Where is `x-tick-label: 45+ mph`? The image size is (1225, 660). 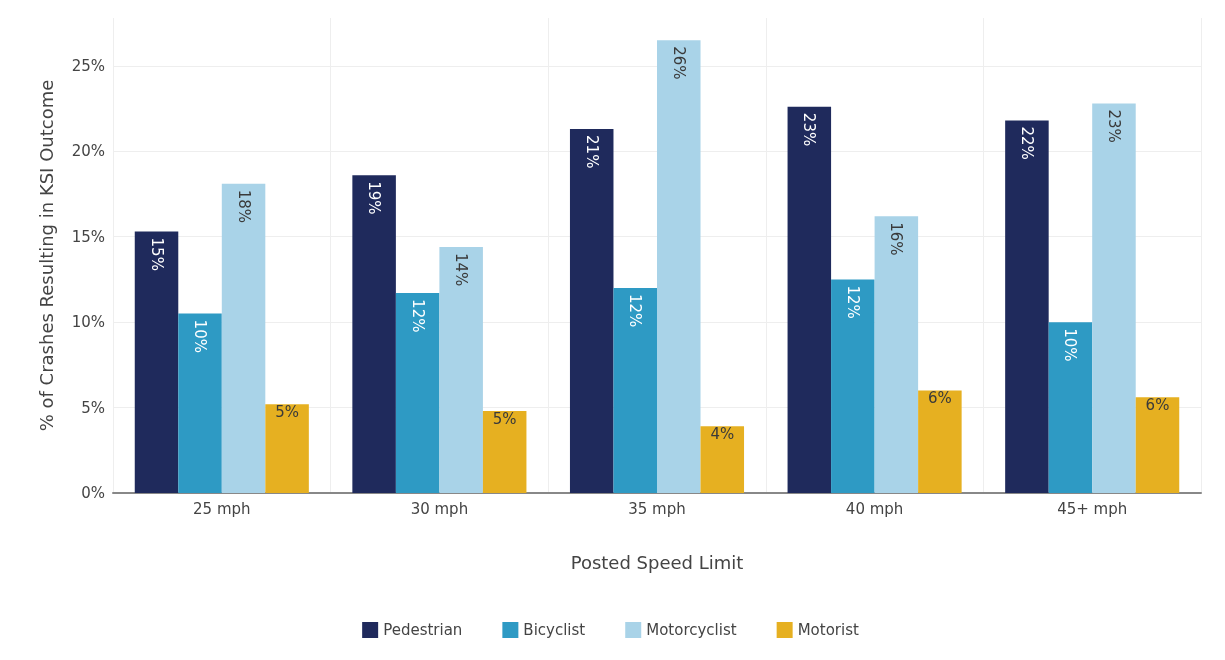
x-tick-label: 45+ mph is located at coordinates (1092, 508).